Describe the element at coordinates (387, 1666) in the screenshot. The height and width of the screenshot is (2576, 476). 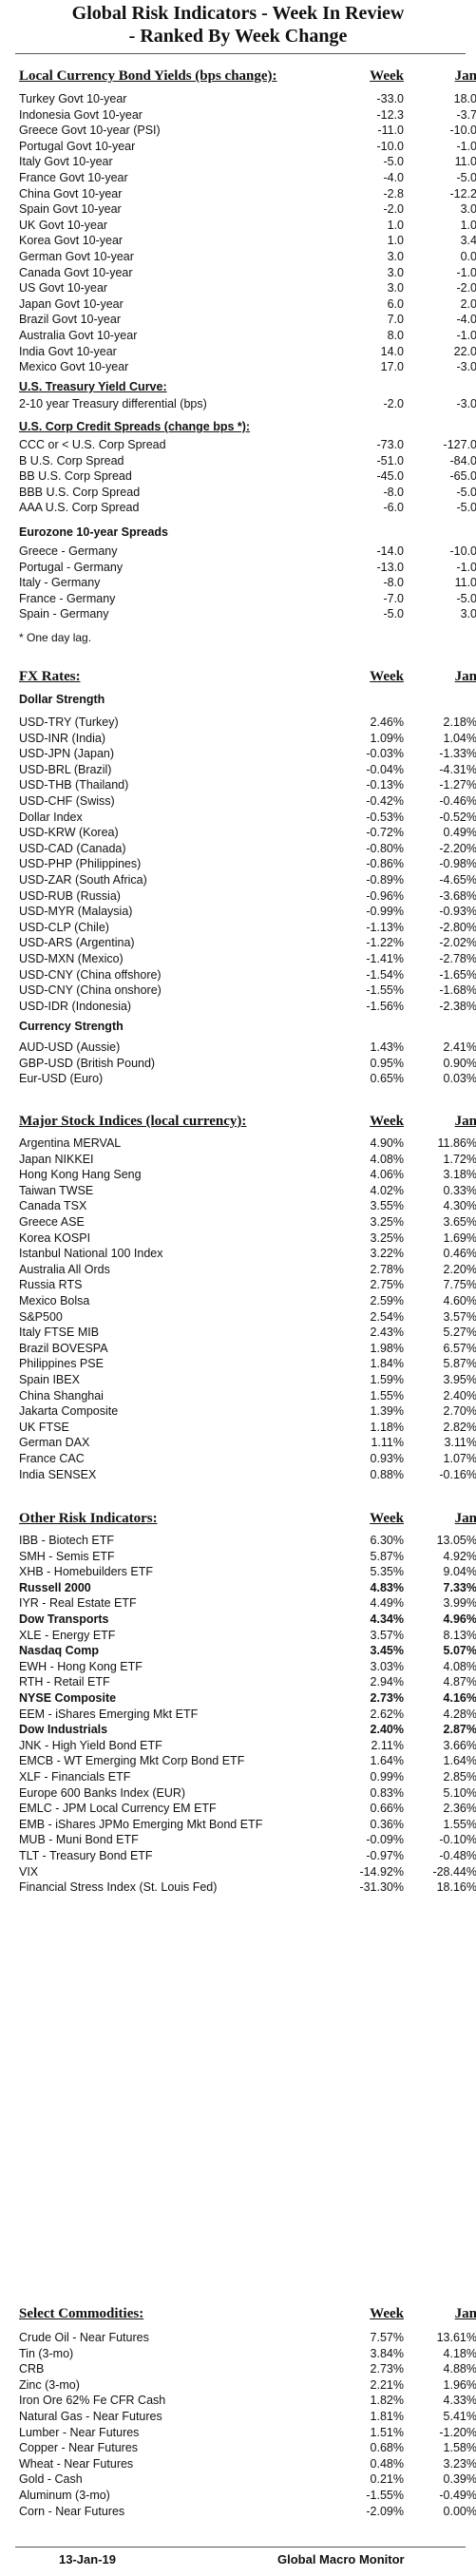
I see `week-value: 3.03%` at that location.